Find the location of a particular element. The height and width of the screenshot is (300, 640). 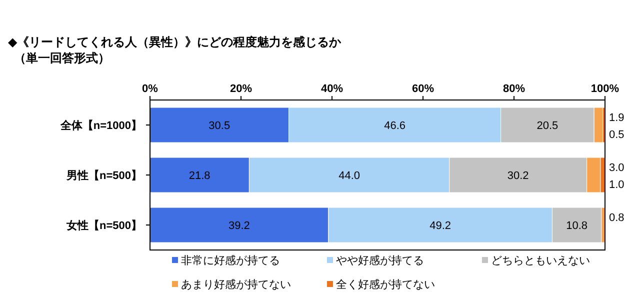

data-label: 30.2 is located at coordinates (518, 176).